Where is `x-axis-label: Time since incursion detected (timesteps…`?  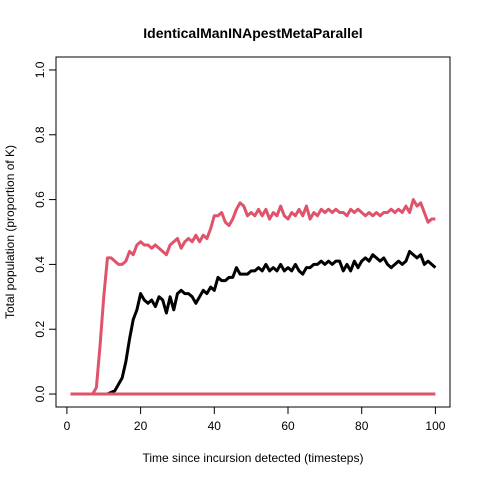
x-axis-label: Time since incursion detected (timesteps… is located at coordinates (253, 458).